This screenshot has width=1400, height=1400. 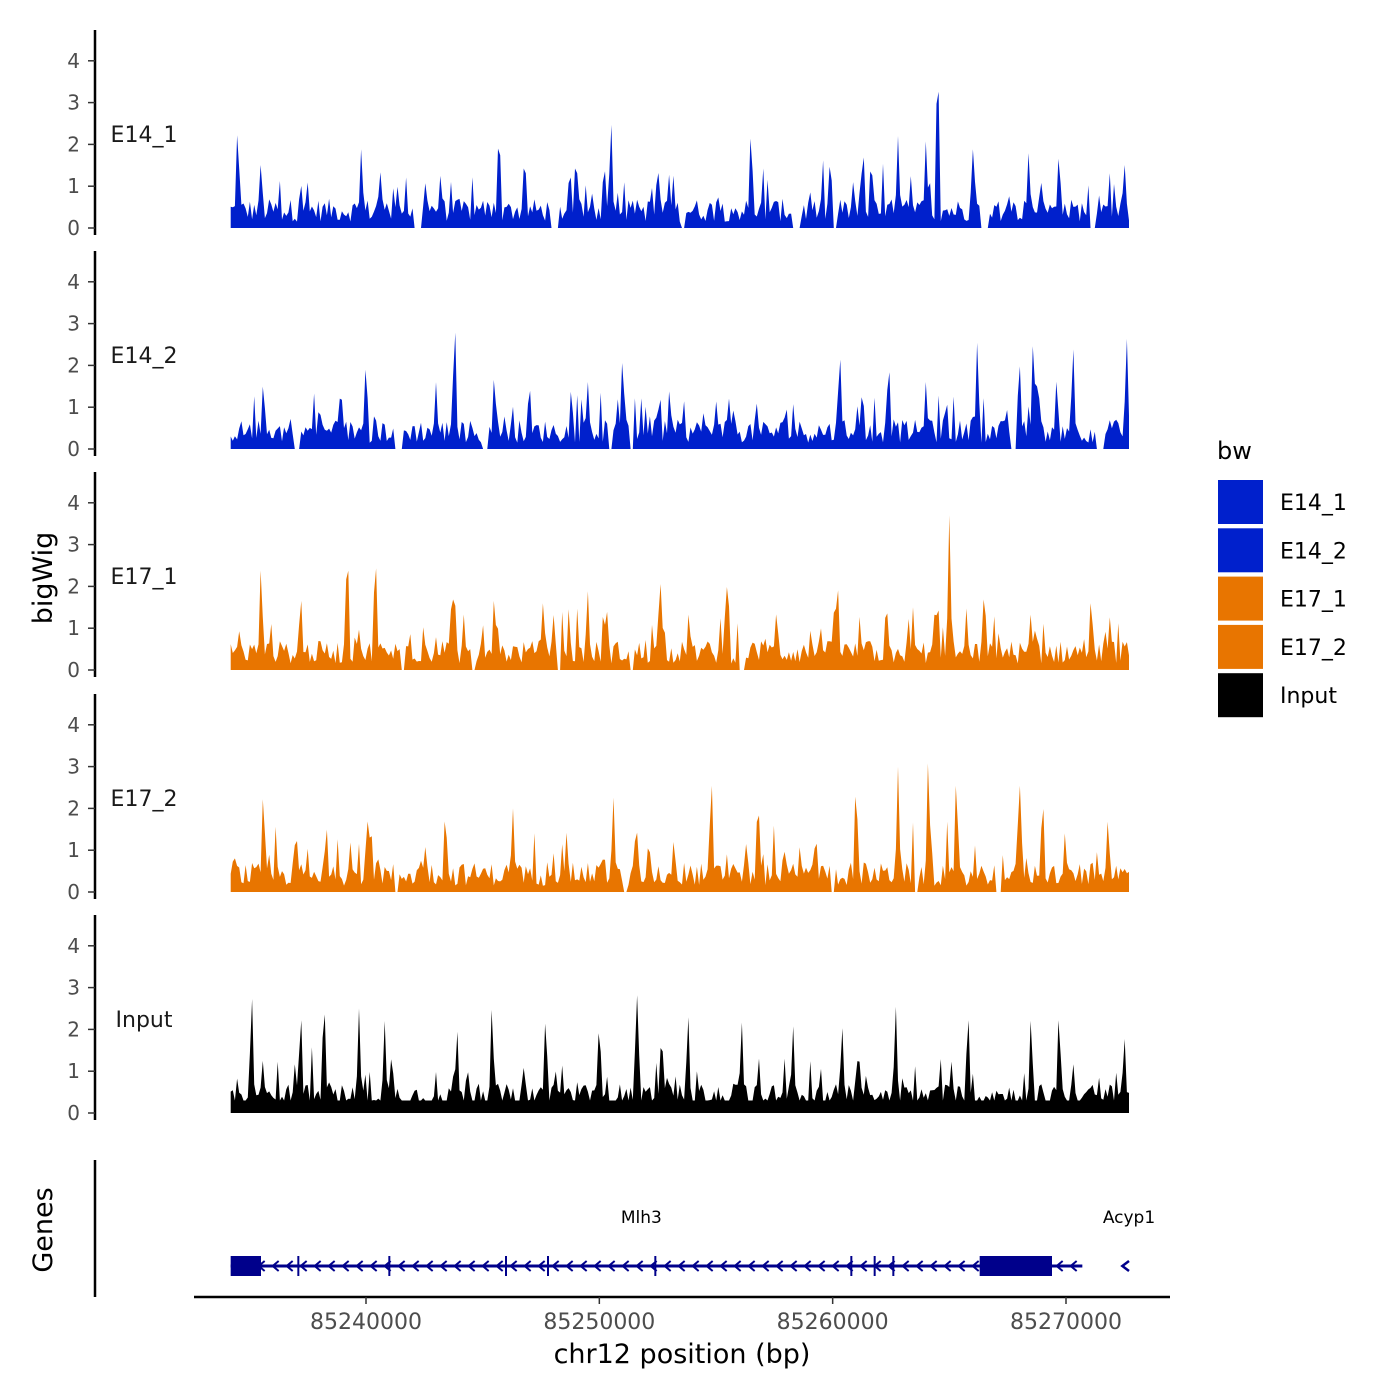 I want to click on track-Input: 0 1 2 3 4 Input, so click(x=598, y=1020).